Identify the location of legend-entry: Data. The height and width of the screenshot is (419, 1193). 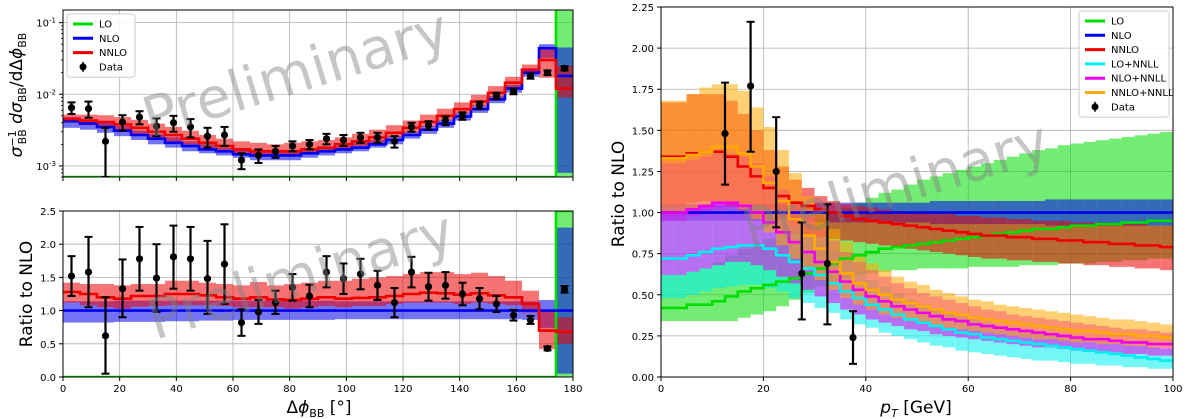
(101, 67).